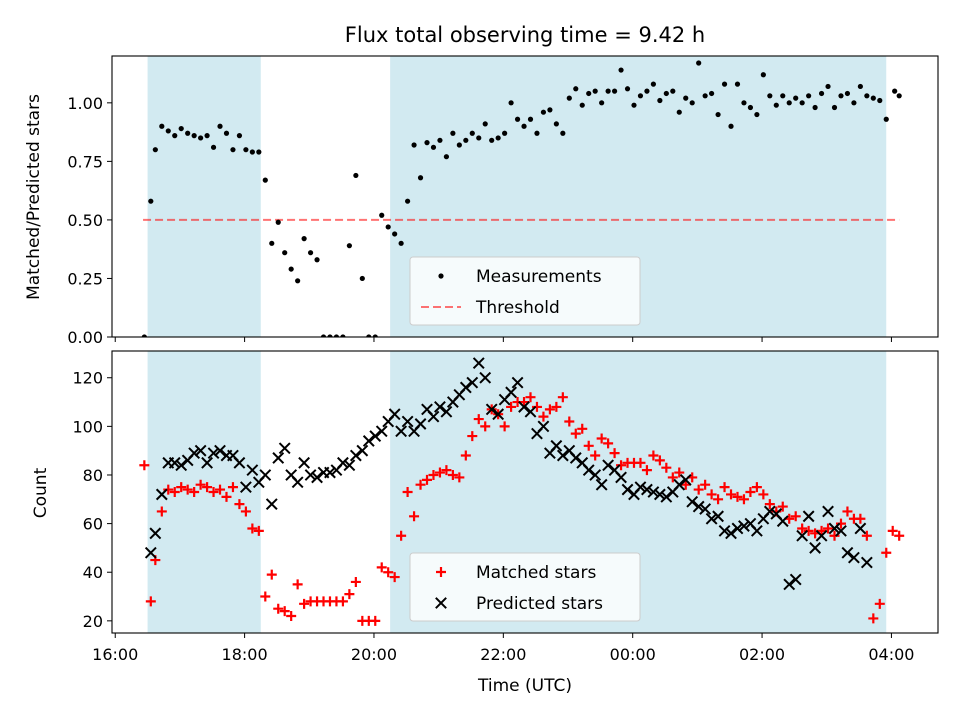 The width and height of the screenshot is (960, 720). I want to click on legend-label: Threshold, so click(517, 308).